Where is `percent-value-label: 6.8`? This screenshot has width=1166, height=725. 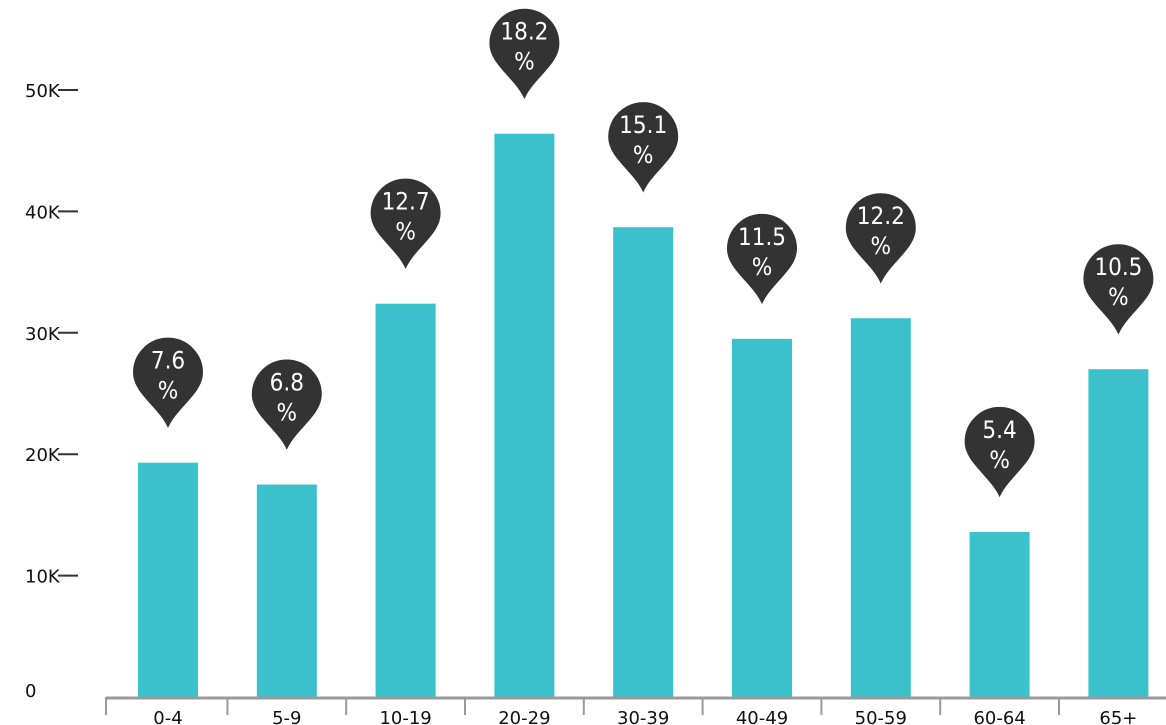 percent-value-label: 6.8 is located at coordinates (287, 383).